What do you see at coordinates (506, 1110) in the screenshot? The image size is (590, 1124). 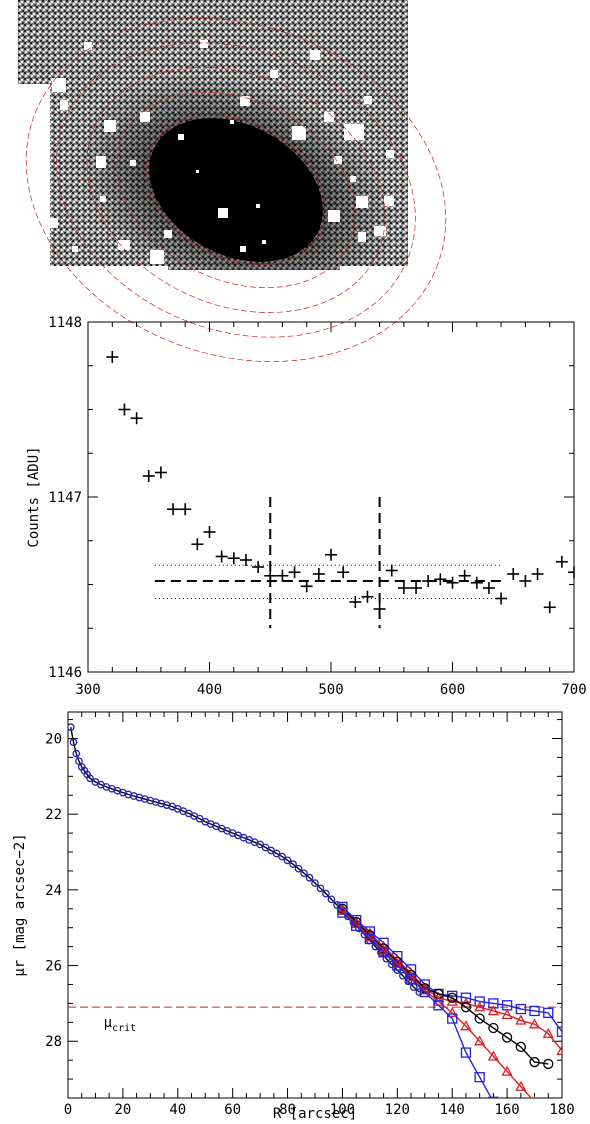 I see `x-tick-label: 160` at bounding box center [506, 1110].